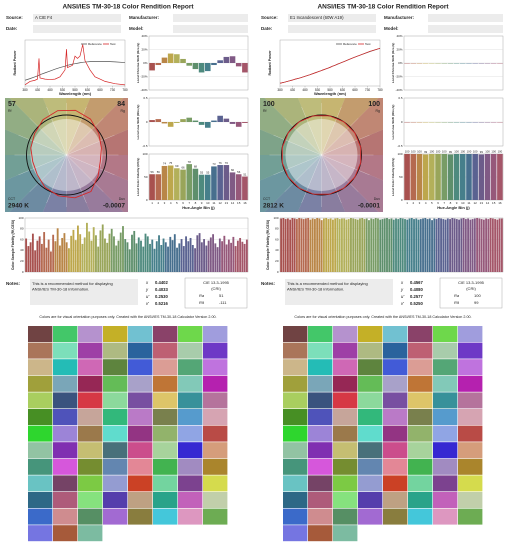 This screenshot has width=508, height=551. Describe the element at coordinates (239, 172) in the screenshot. I see `bar-value-label: 56` at that location.